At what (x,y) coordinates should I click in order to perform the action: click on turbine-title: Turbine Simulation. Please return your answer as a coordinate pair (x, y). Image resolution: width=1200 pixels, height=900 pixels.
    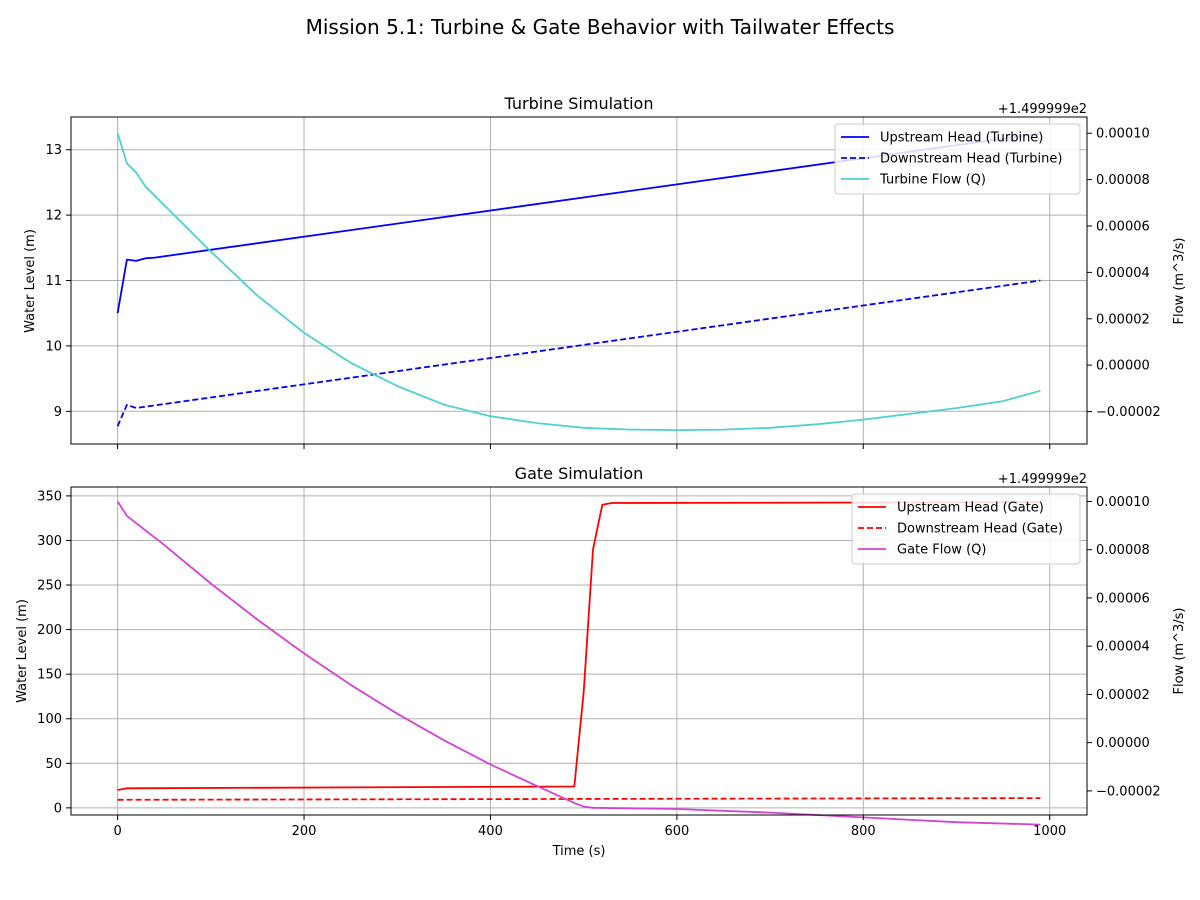
    Looking at the image, I should click on (579, 103).